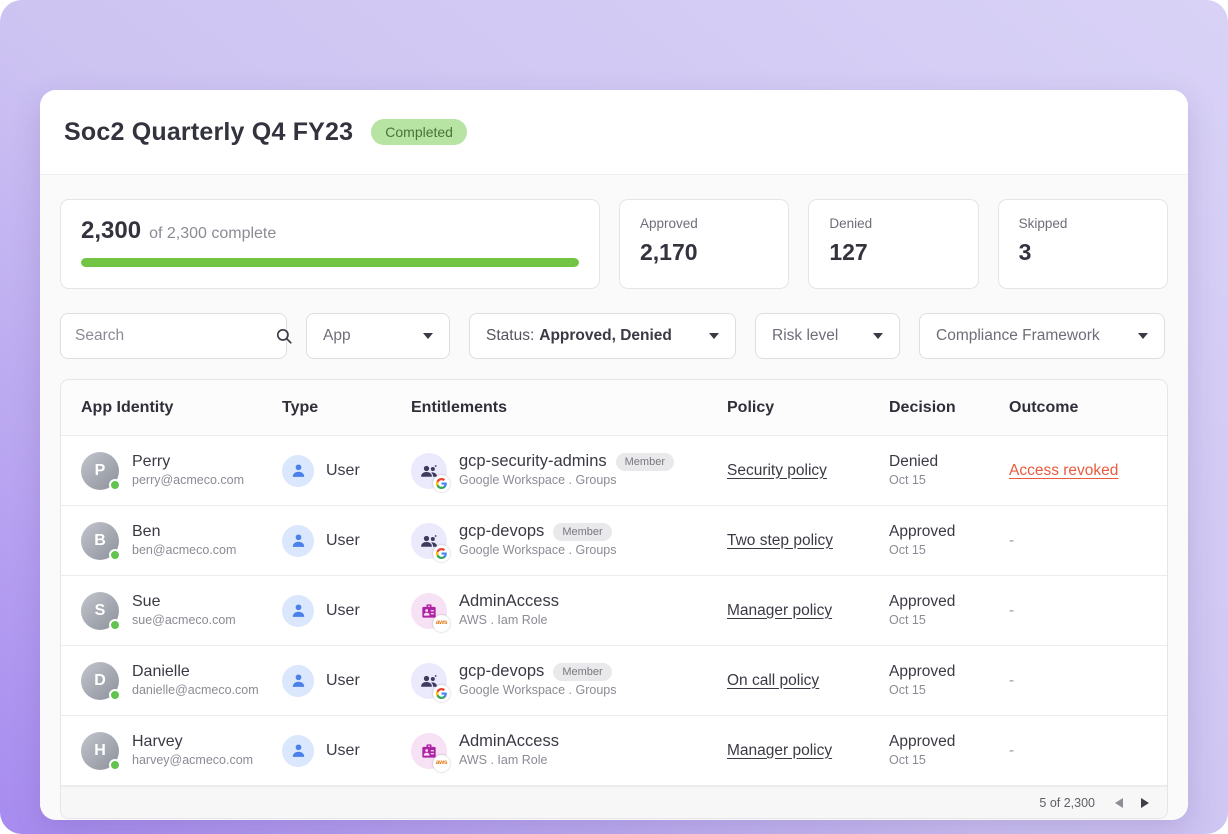  What do you see at coordinates (614, 541) in the screenshot?
I see `table-row: B Ben ben@acmeco.com User` at bounding box center [614, 541].